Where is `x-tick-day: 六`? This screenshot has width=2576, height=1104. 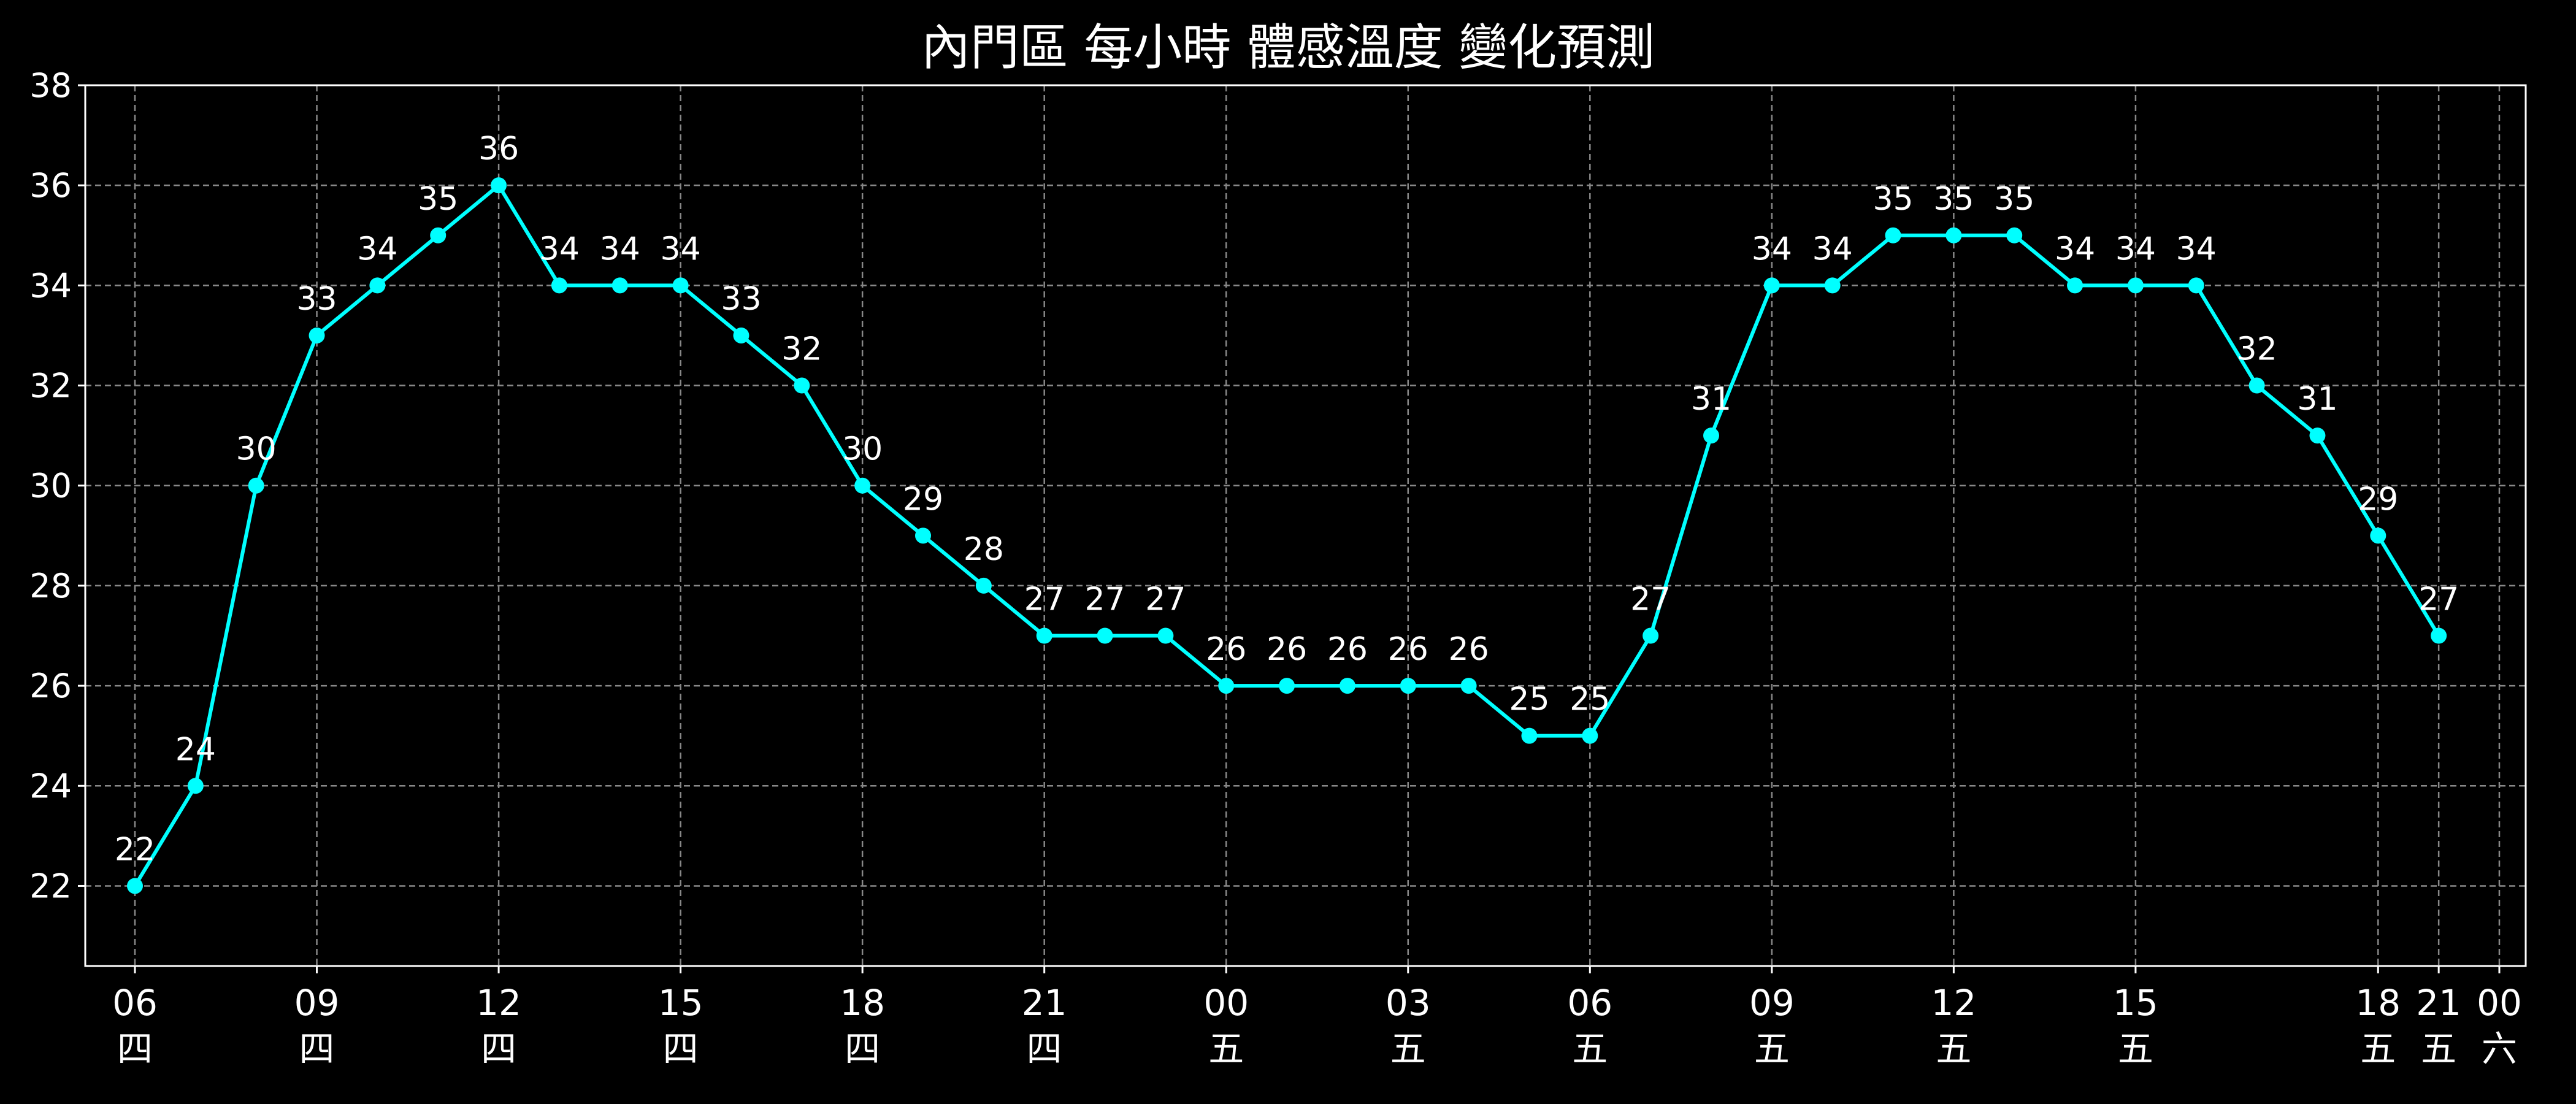
x-tick-day: 六 is located at coordinates (2499, 1049).